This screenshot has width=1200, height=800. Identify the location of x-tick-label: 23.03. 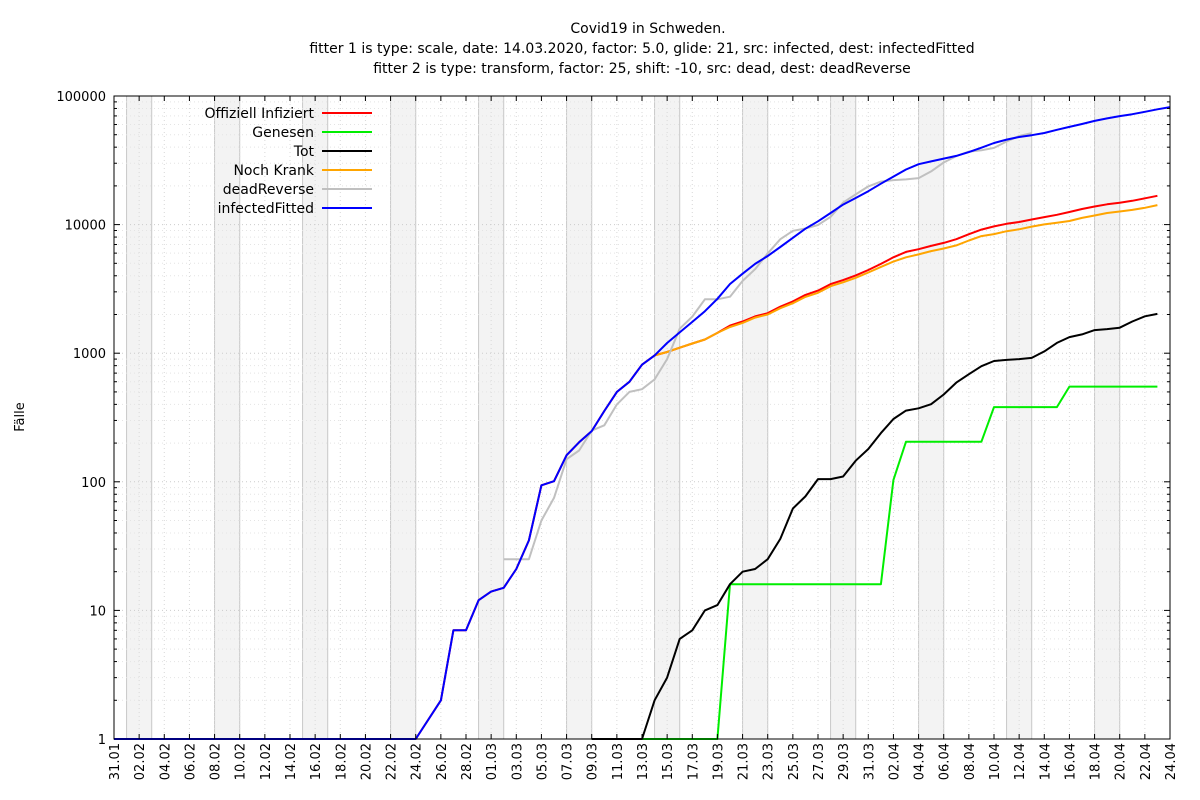
(769, 761).